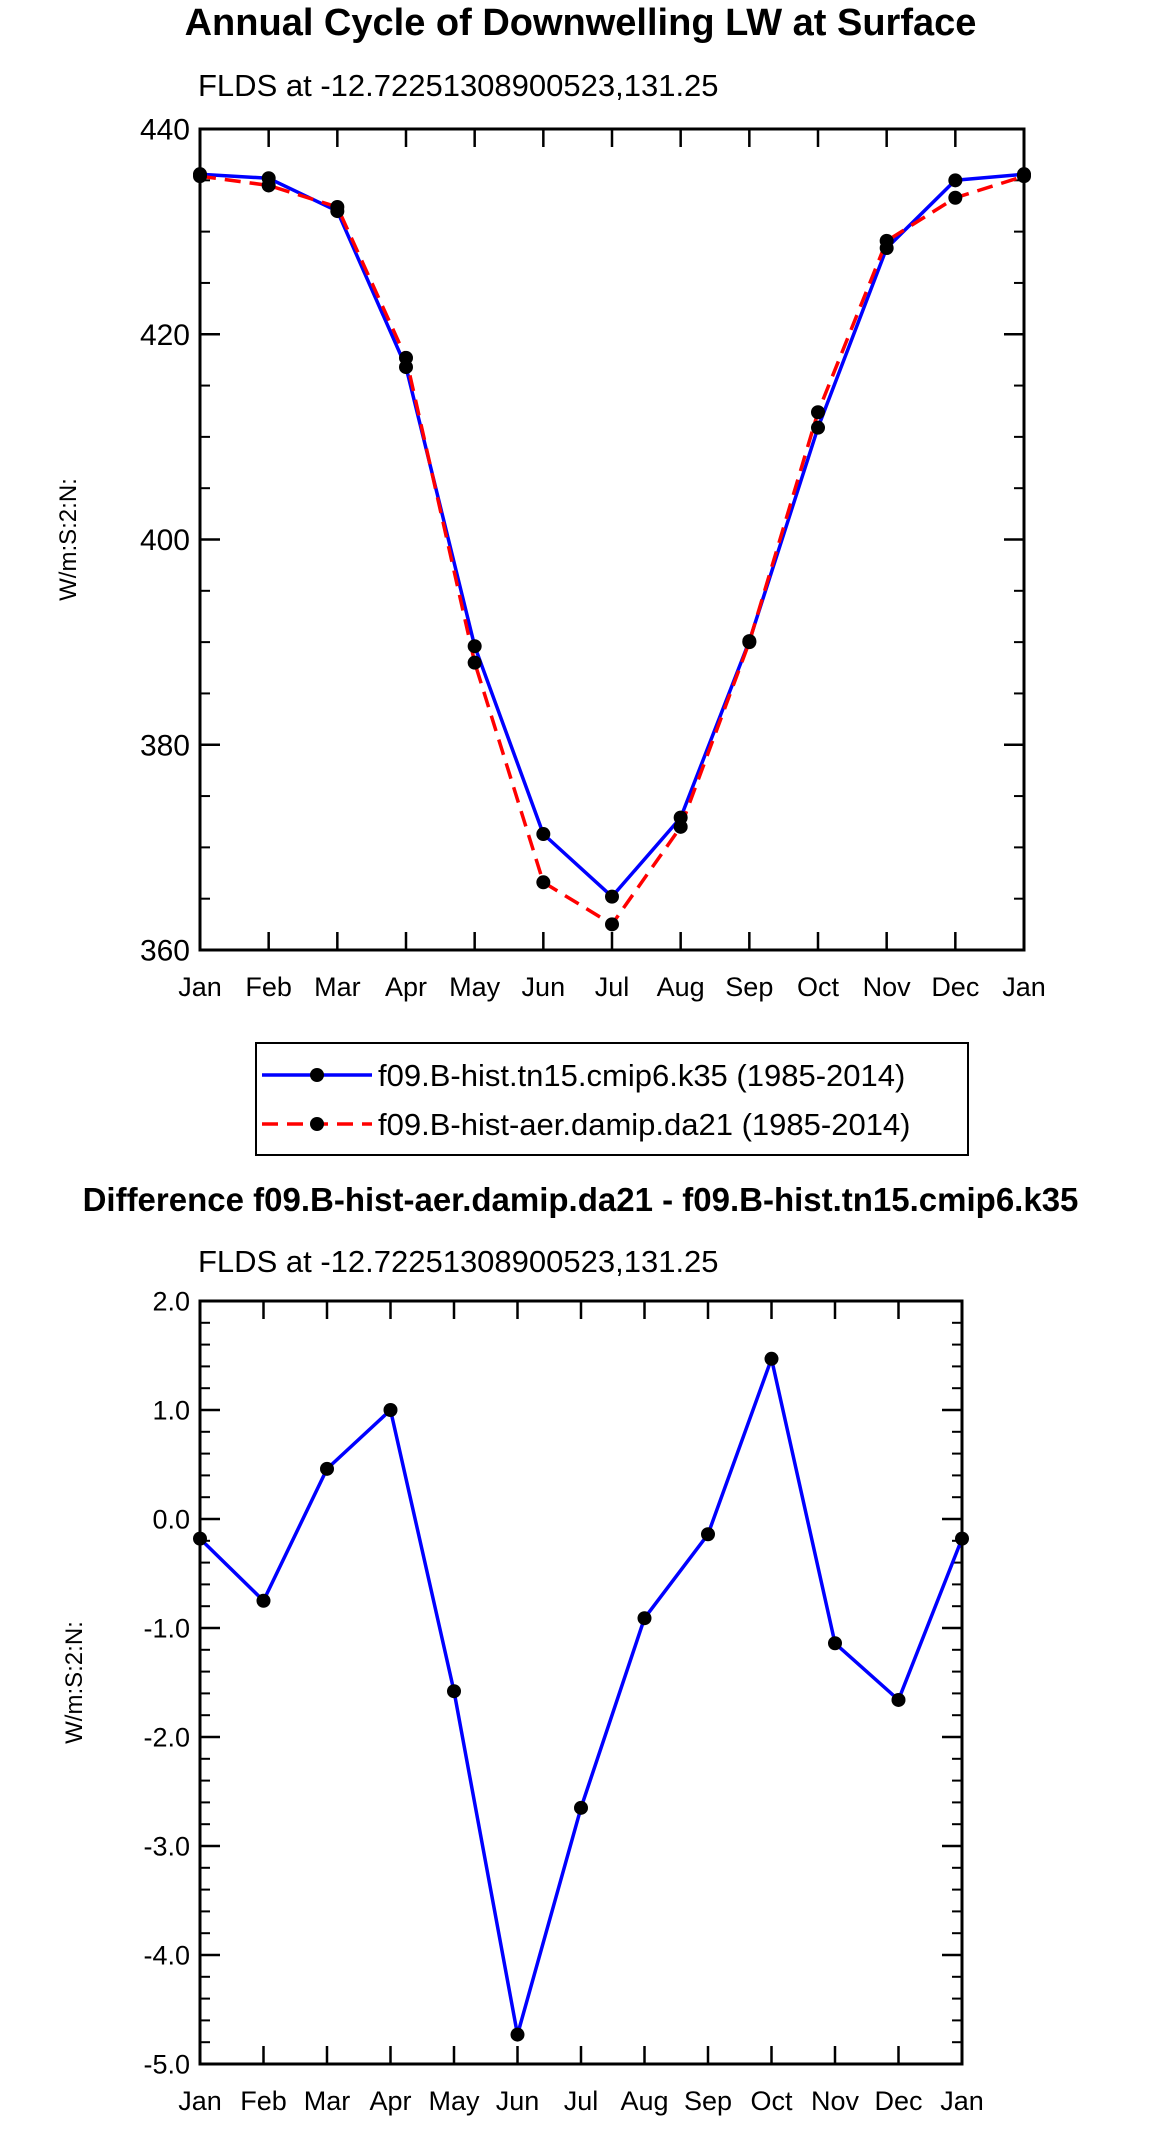 The image size is (1161, 2131). I want to click on y-tick-label: 400, so click(165, 540).